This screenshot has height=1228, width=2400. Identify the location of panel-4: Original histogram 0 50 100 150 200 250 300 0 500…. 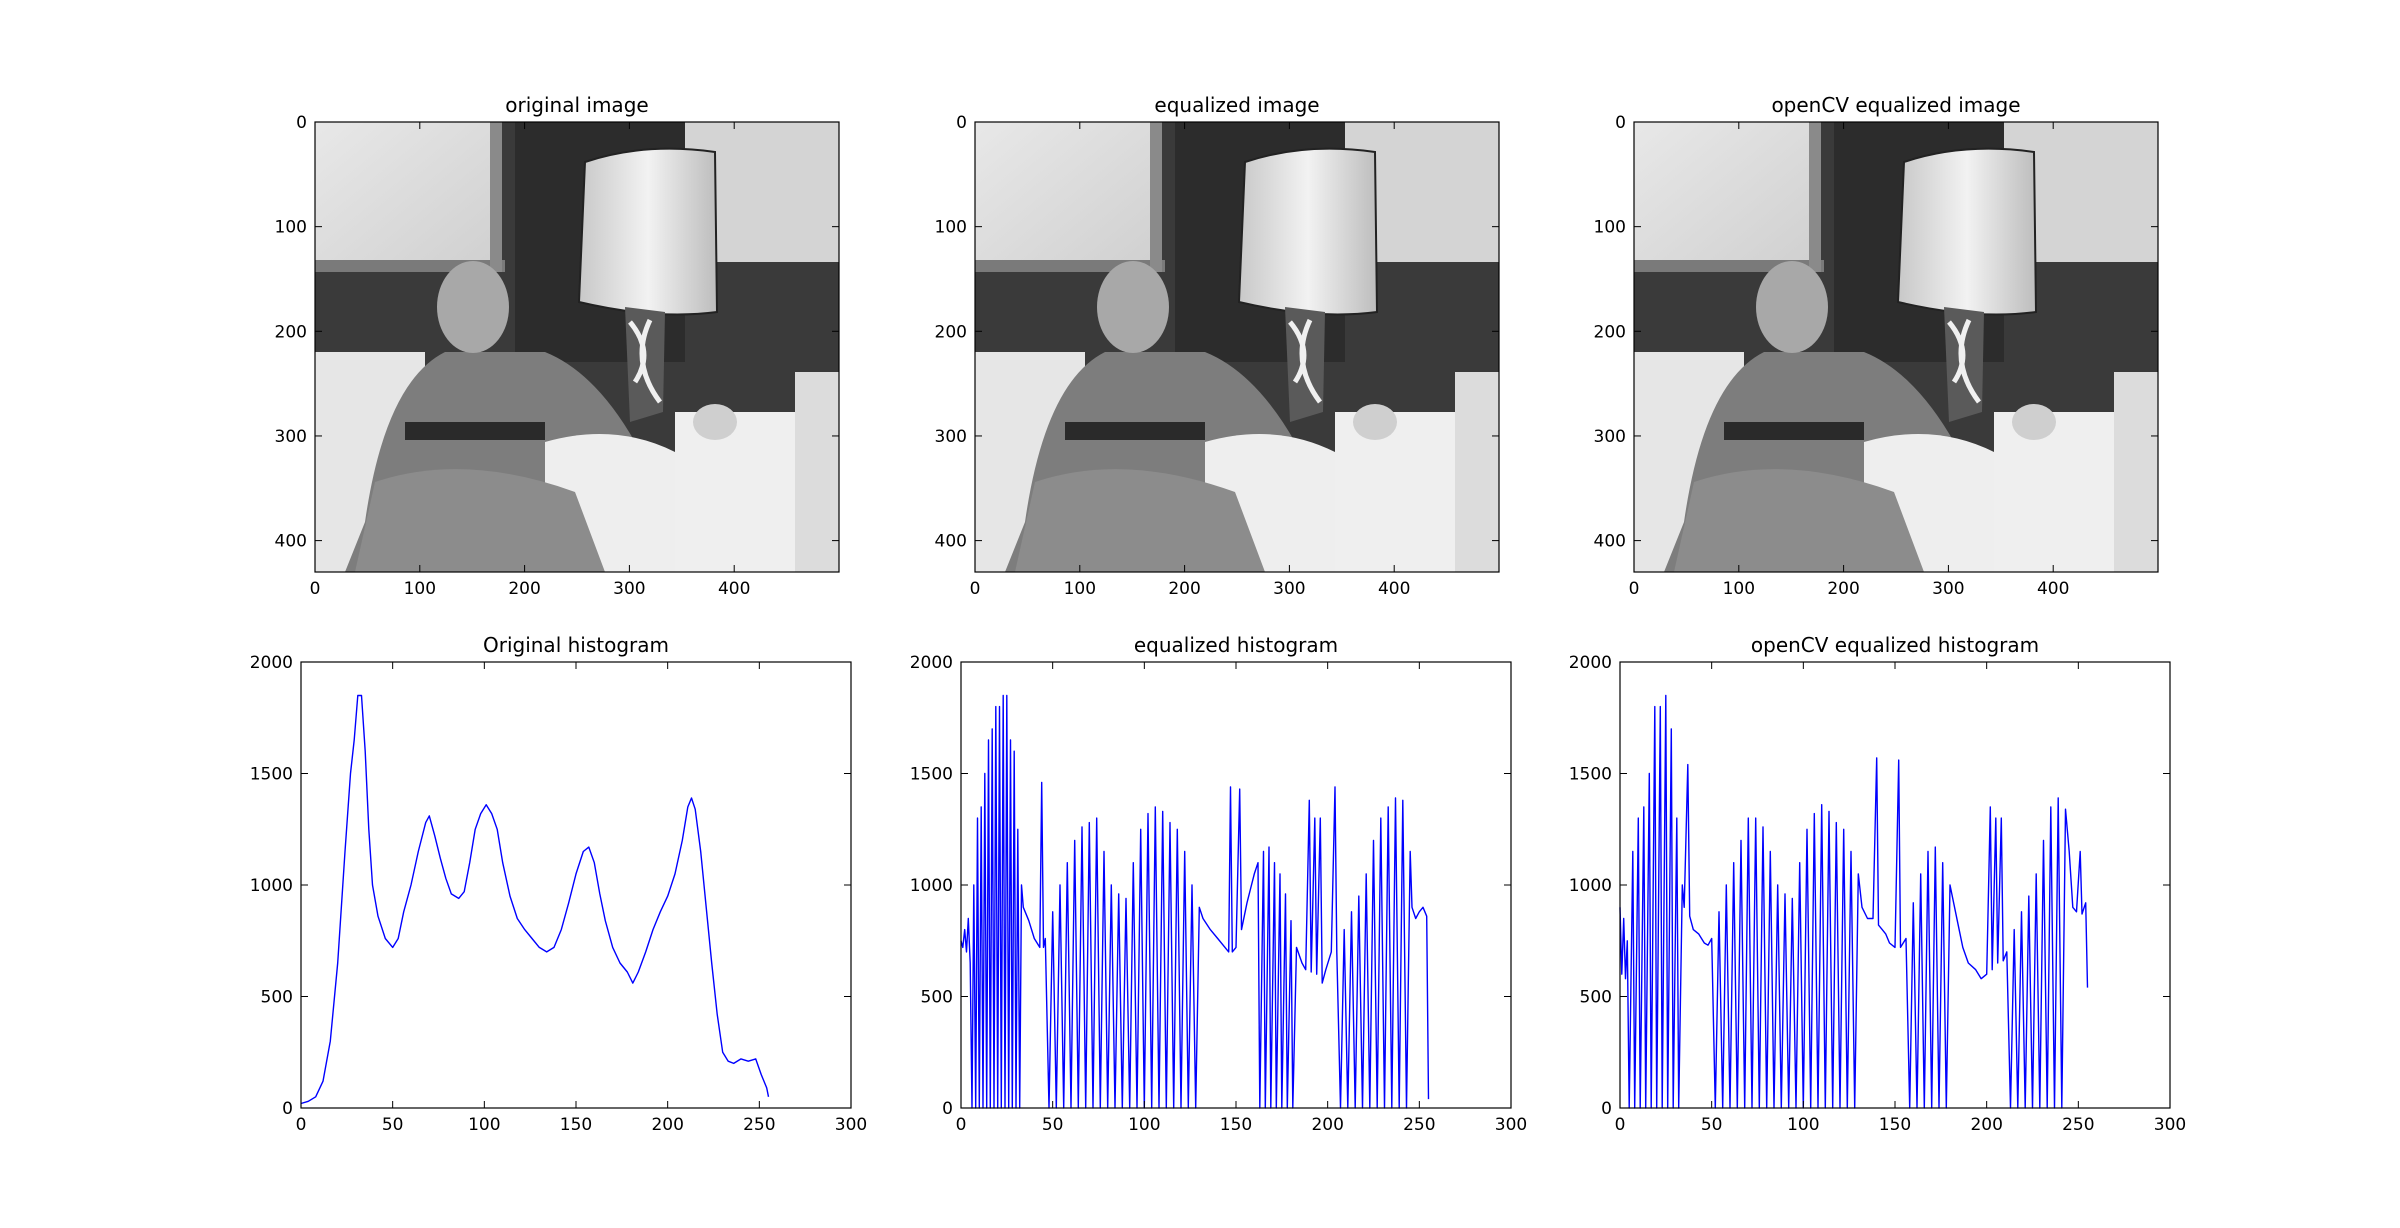
(558, 884).